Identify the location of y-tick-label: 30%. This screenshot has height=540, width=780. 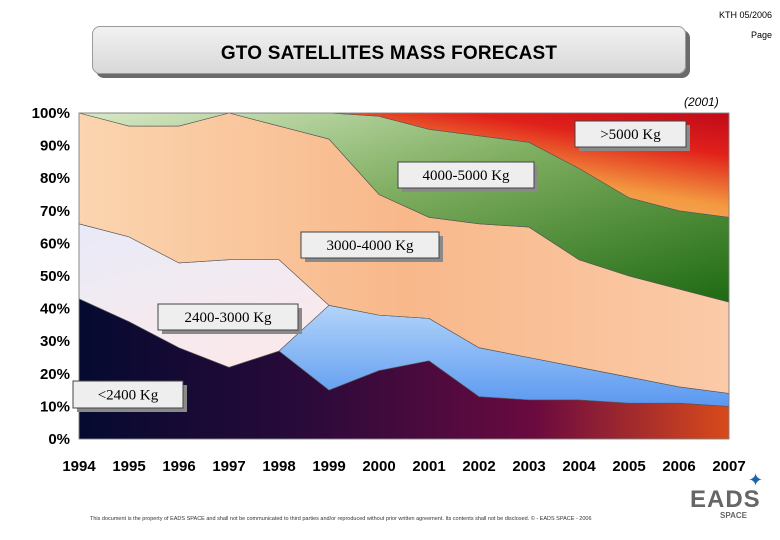
(55, 341).